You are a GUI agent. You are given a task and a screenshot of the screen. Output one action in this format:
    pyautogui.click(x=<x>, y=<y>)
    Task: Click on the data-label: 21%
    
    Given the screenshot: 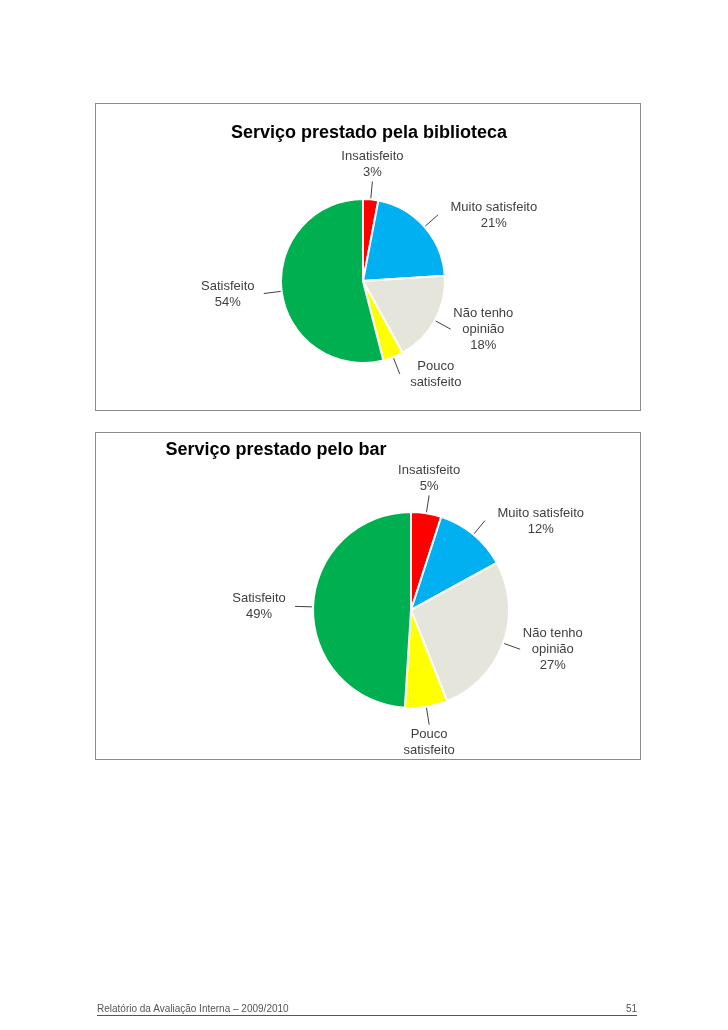 What is the action you would take?
    pyautogui.click(x=494, y=222)
    